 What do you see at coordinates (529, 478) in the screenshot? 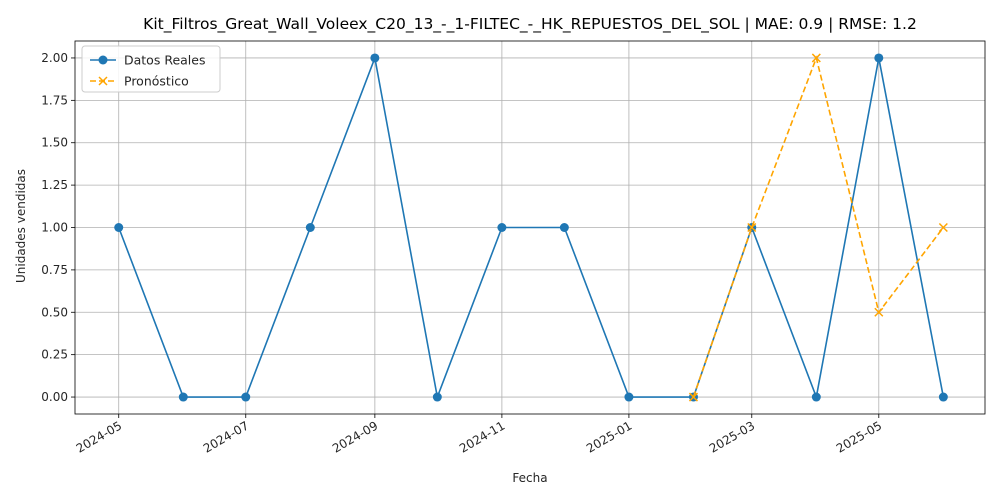
I see `x-axis-label: Fecha` at bounding box center [529, 478].